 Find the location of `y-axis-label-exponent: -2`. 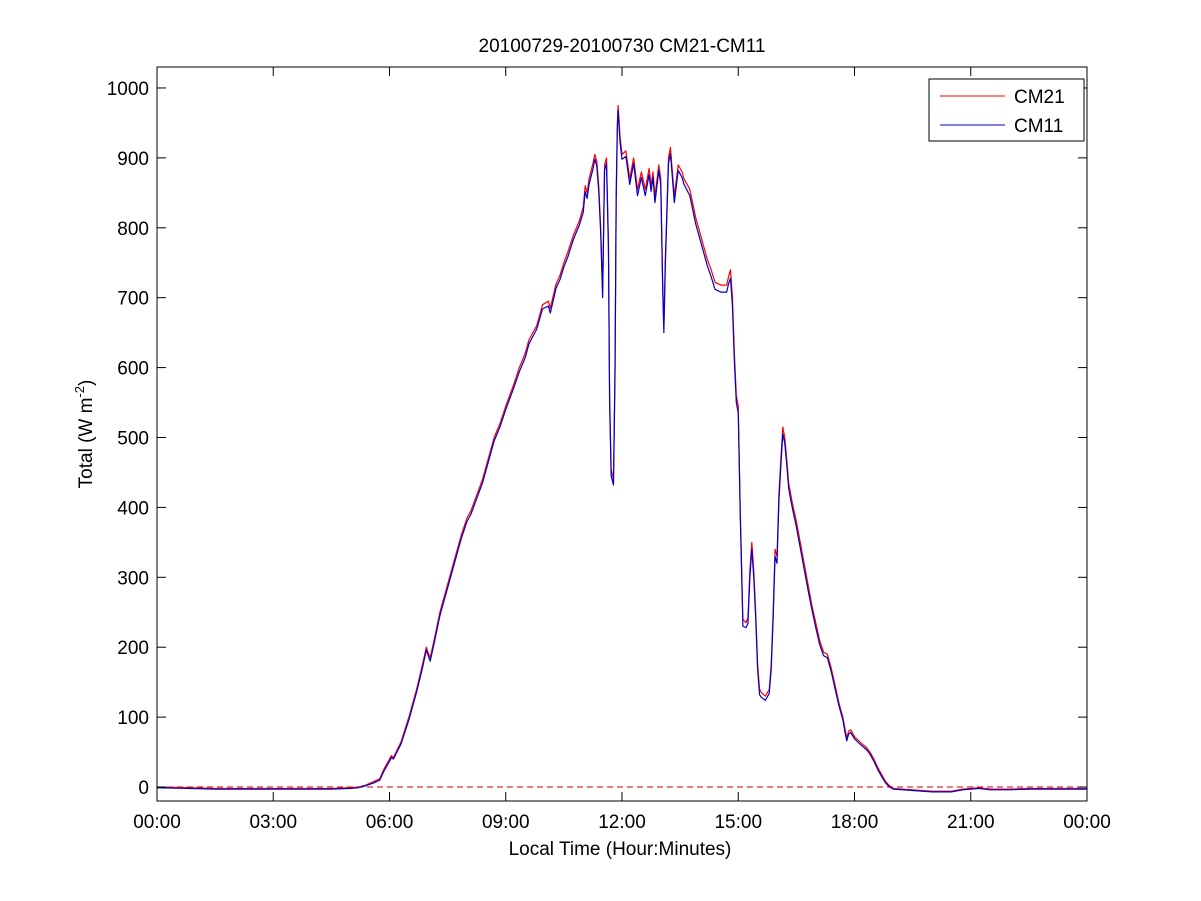

y-axis-label-exponent: -2 is located at coordinates (79, 392).